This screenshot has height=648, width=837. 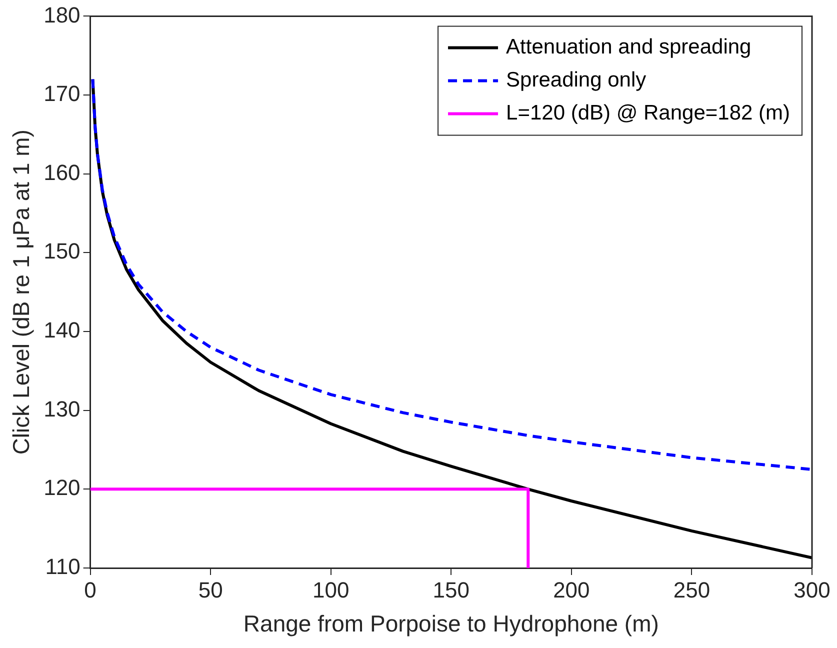 I want to click on y-axis-title: Click Level (dB re 1 μPa at 1 m), so click(x=21, y=292).